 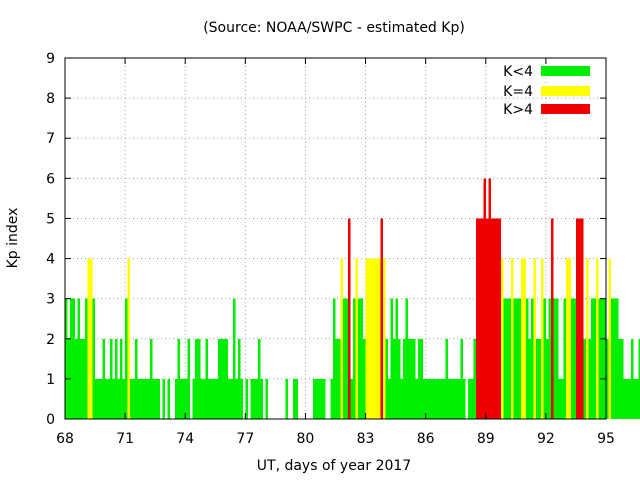 I want to click on y-tick-label: 9, so click(x=50, y=59).